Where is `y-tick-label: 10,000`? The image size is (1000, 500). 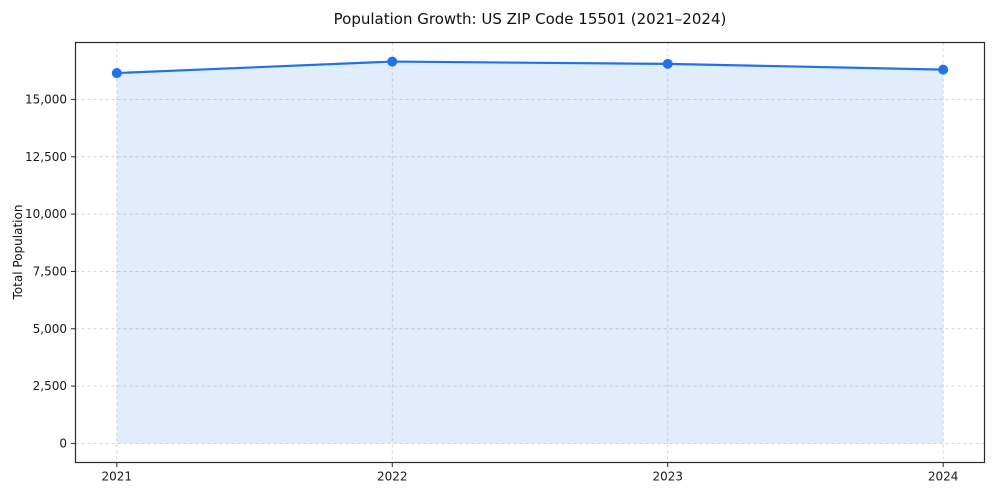
y-tick-label: 10,000 is located at coordinates (46, 214).